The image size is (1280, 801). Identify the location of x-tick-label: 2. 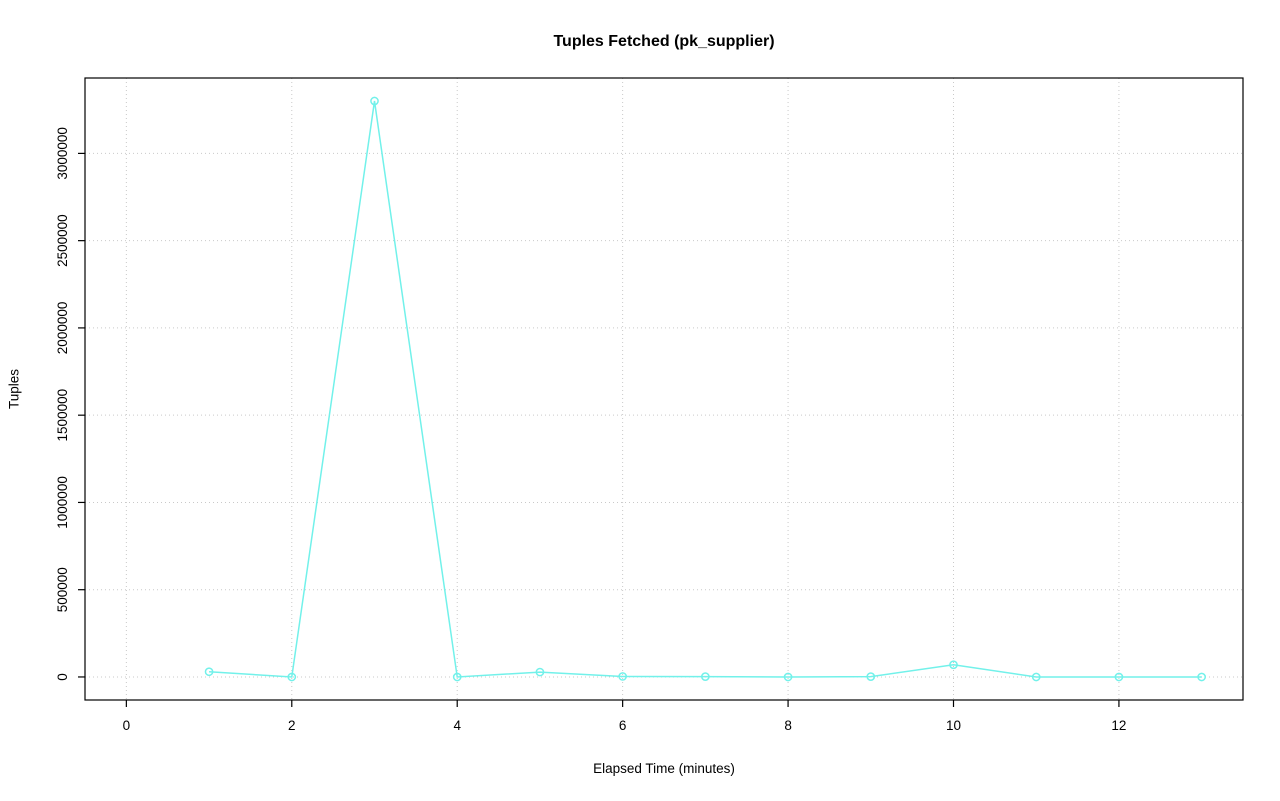
(292, 725).